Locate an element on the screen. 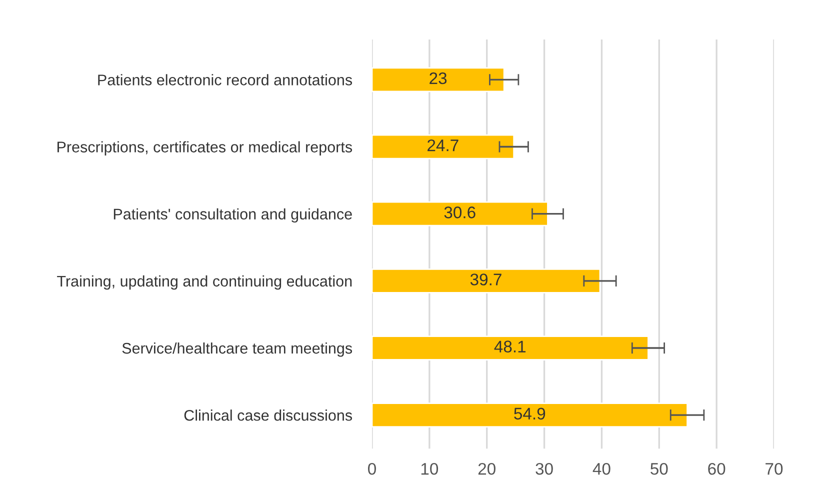  data-label: 54.9 is located at coordinates (530, 414).